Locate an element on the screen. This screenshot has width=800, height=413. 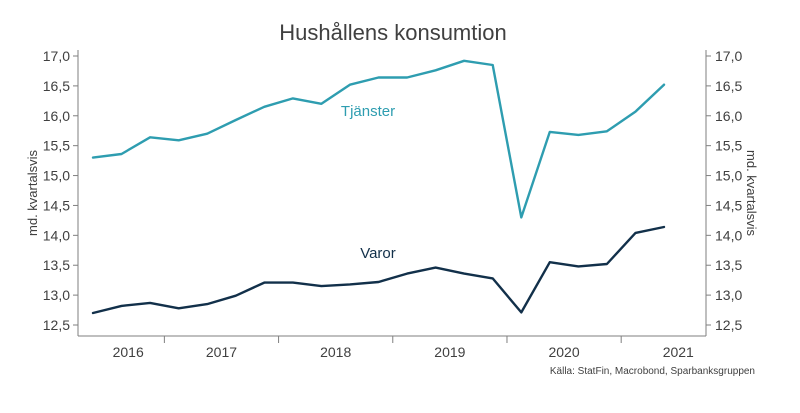
y-tick-label-left: 15,5 is located at coordinates (56, 146).